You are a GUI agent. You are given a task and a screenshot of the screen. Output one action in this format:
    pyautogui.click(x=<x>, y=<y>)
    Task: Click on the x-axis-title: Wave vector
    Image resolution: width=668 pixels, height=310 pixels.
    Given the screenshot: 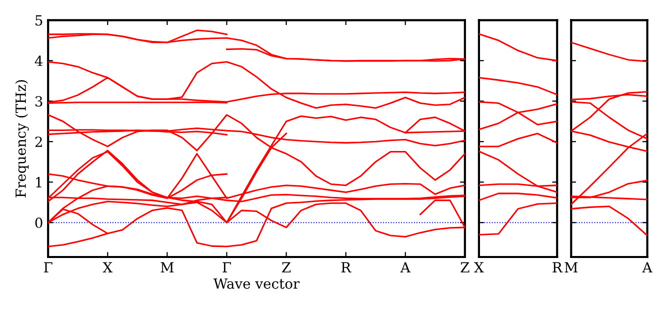 What is the action you would take?
    pyautogui.click(x=256, y=283)
    